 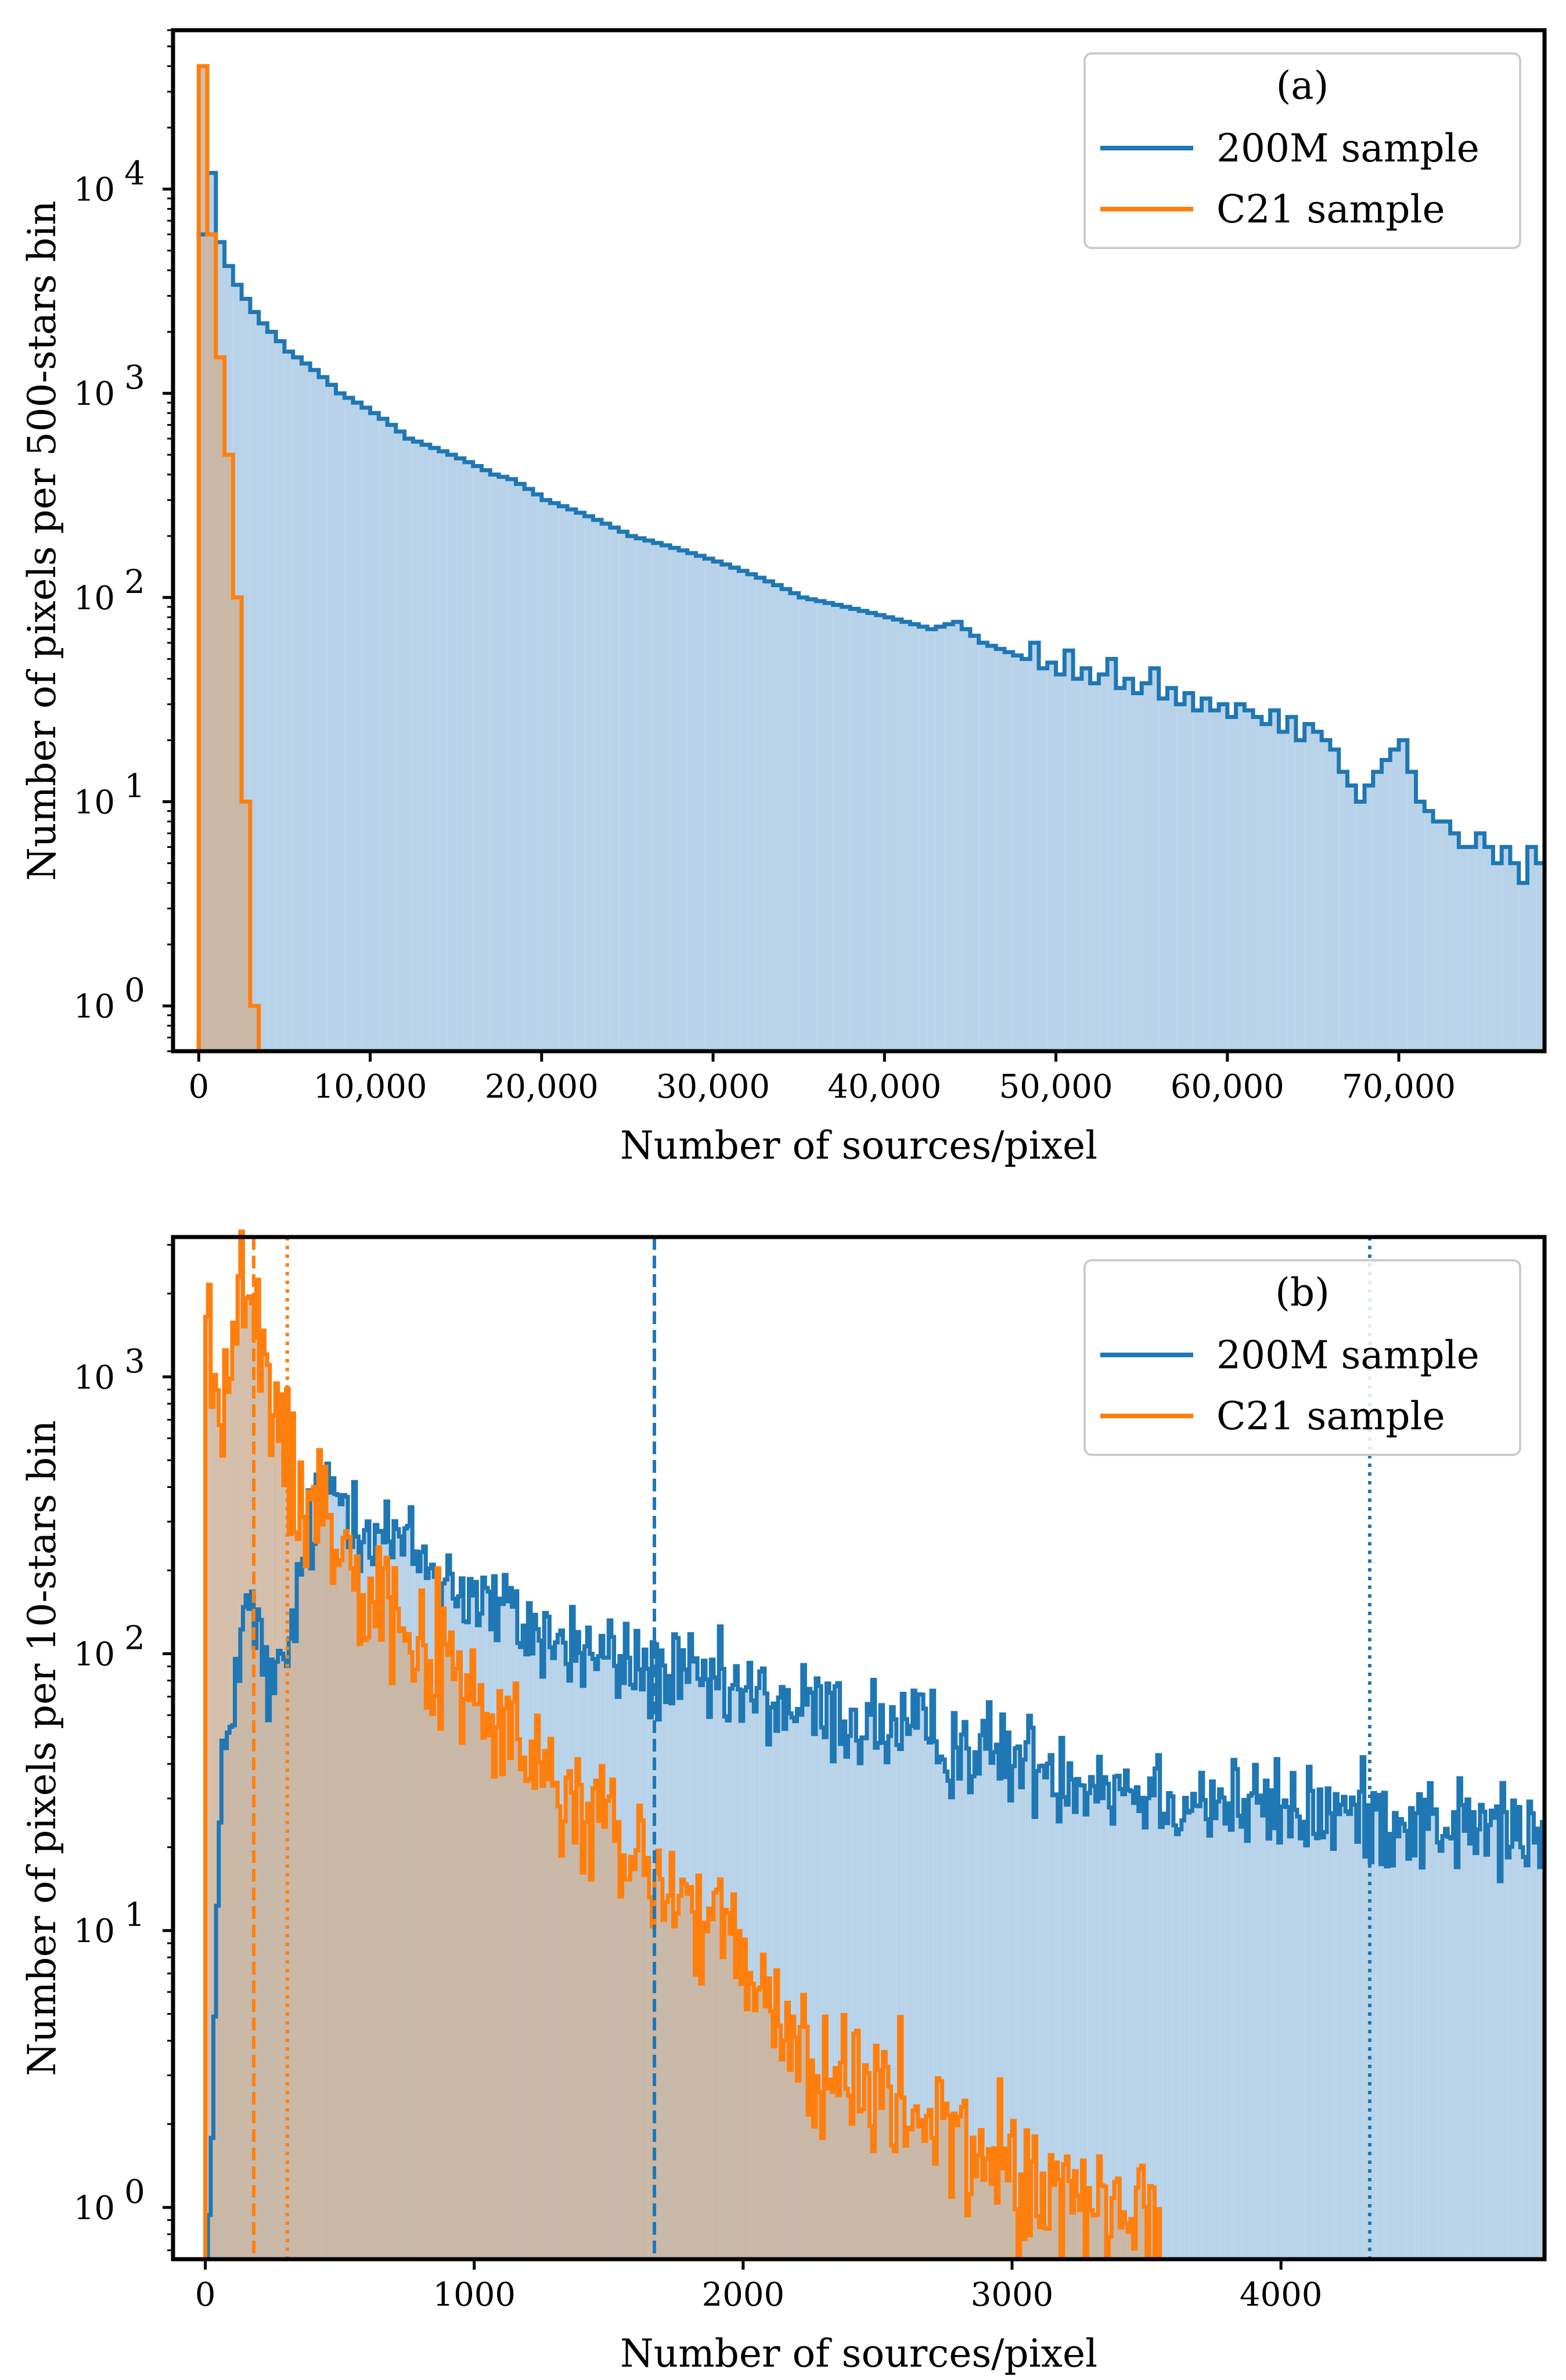 I want to click on y-axis-label-a: Number of pixels per 500-stars bin, so click(x=42, y=540).